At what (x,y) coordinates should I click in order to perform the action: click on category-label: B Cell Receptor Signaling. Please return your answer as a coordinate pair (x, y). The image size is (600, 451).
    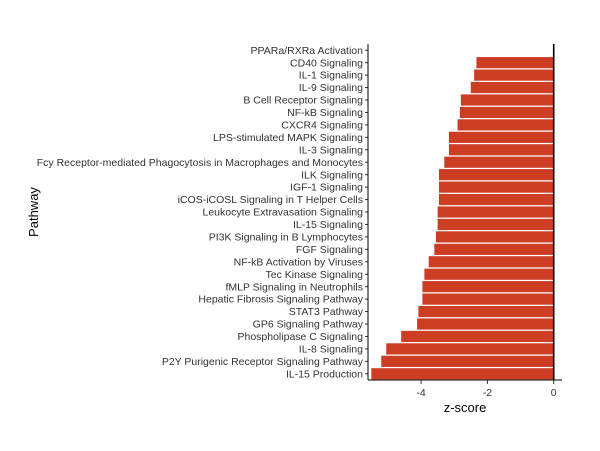
    Looking at the image, I should click on (303, 101).